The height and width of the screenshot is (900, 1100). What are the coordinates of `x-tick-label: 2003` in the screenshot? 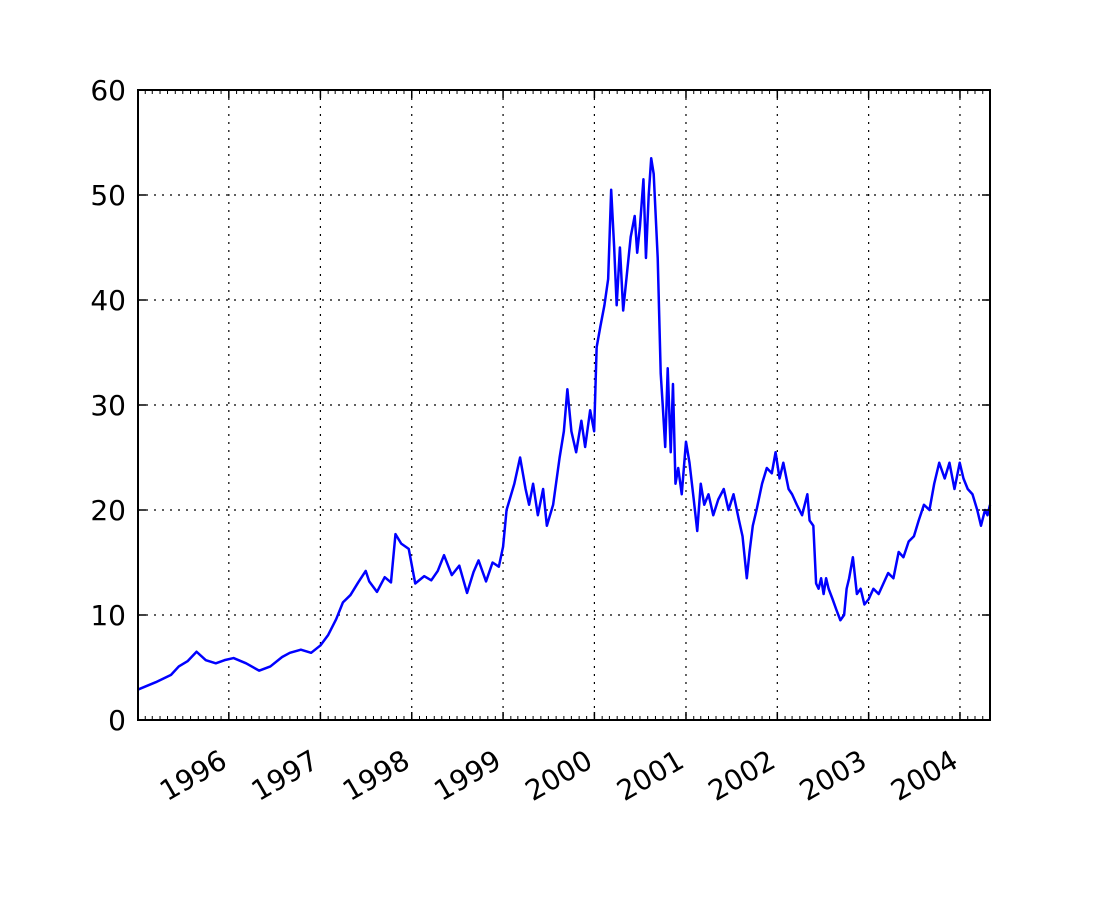 It's located at (833, 775).